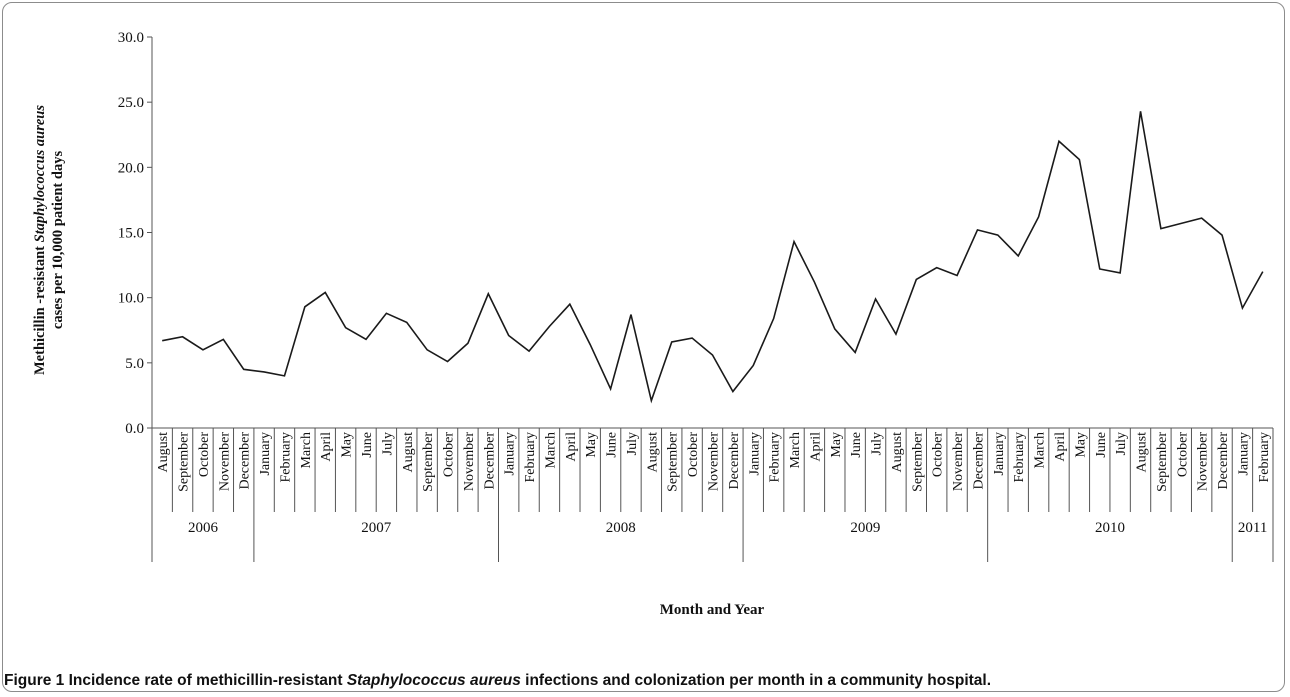 The height and width of the screenshot is (697, 1290). I want to click on caption-italic: Staphylococcus aureus, so click(433, 680).